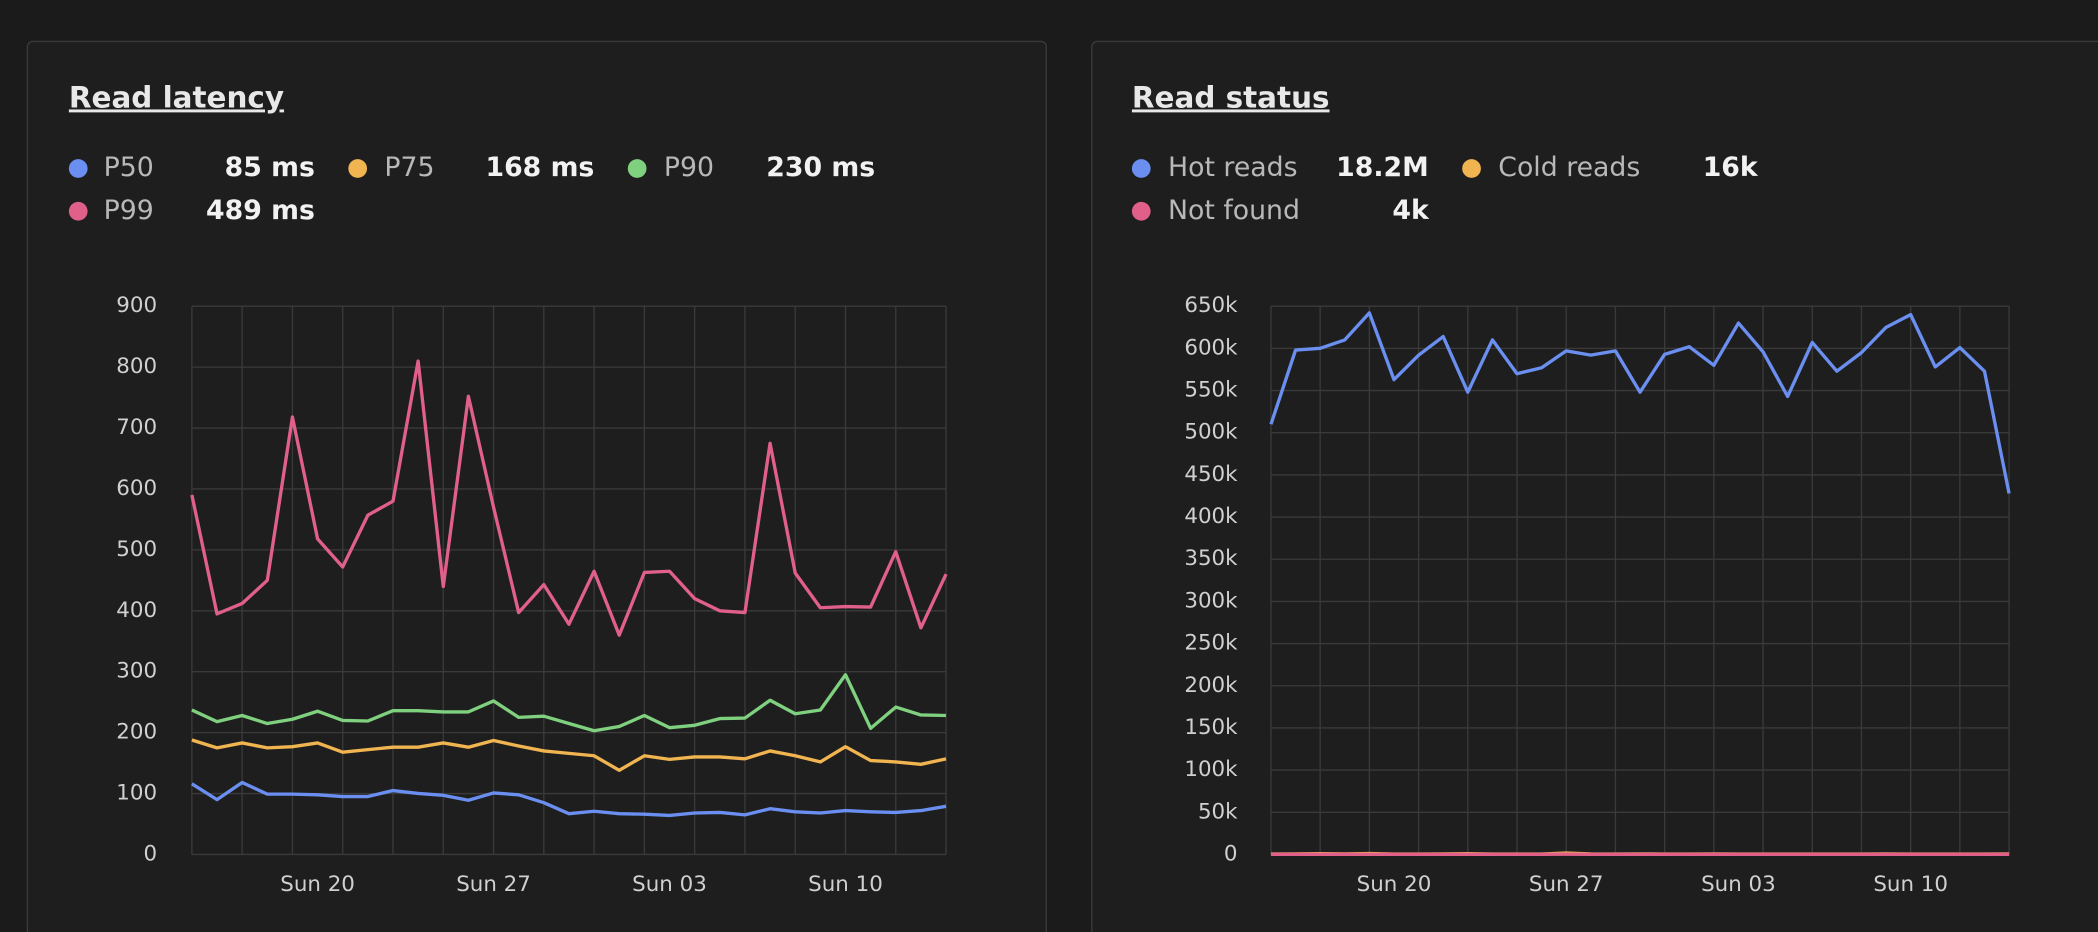 The height and width of the screenshot is (932, 2098). Describe the element at coordinates (136, 610) in the screenshot. I see `y-tick-label: 400` at that location.